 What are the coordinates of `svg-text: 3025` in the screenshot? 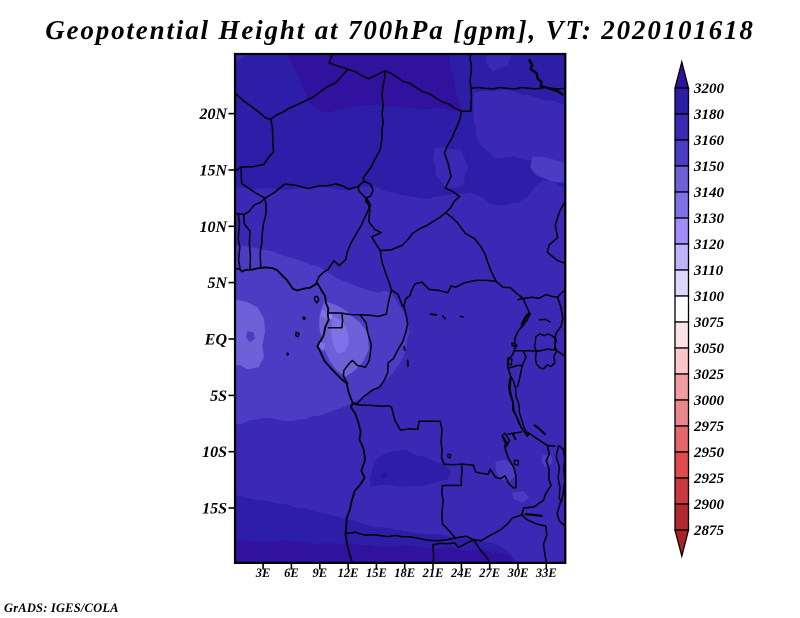 It's located at (709, 375).